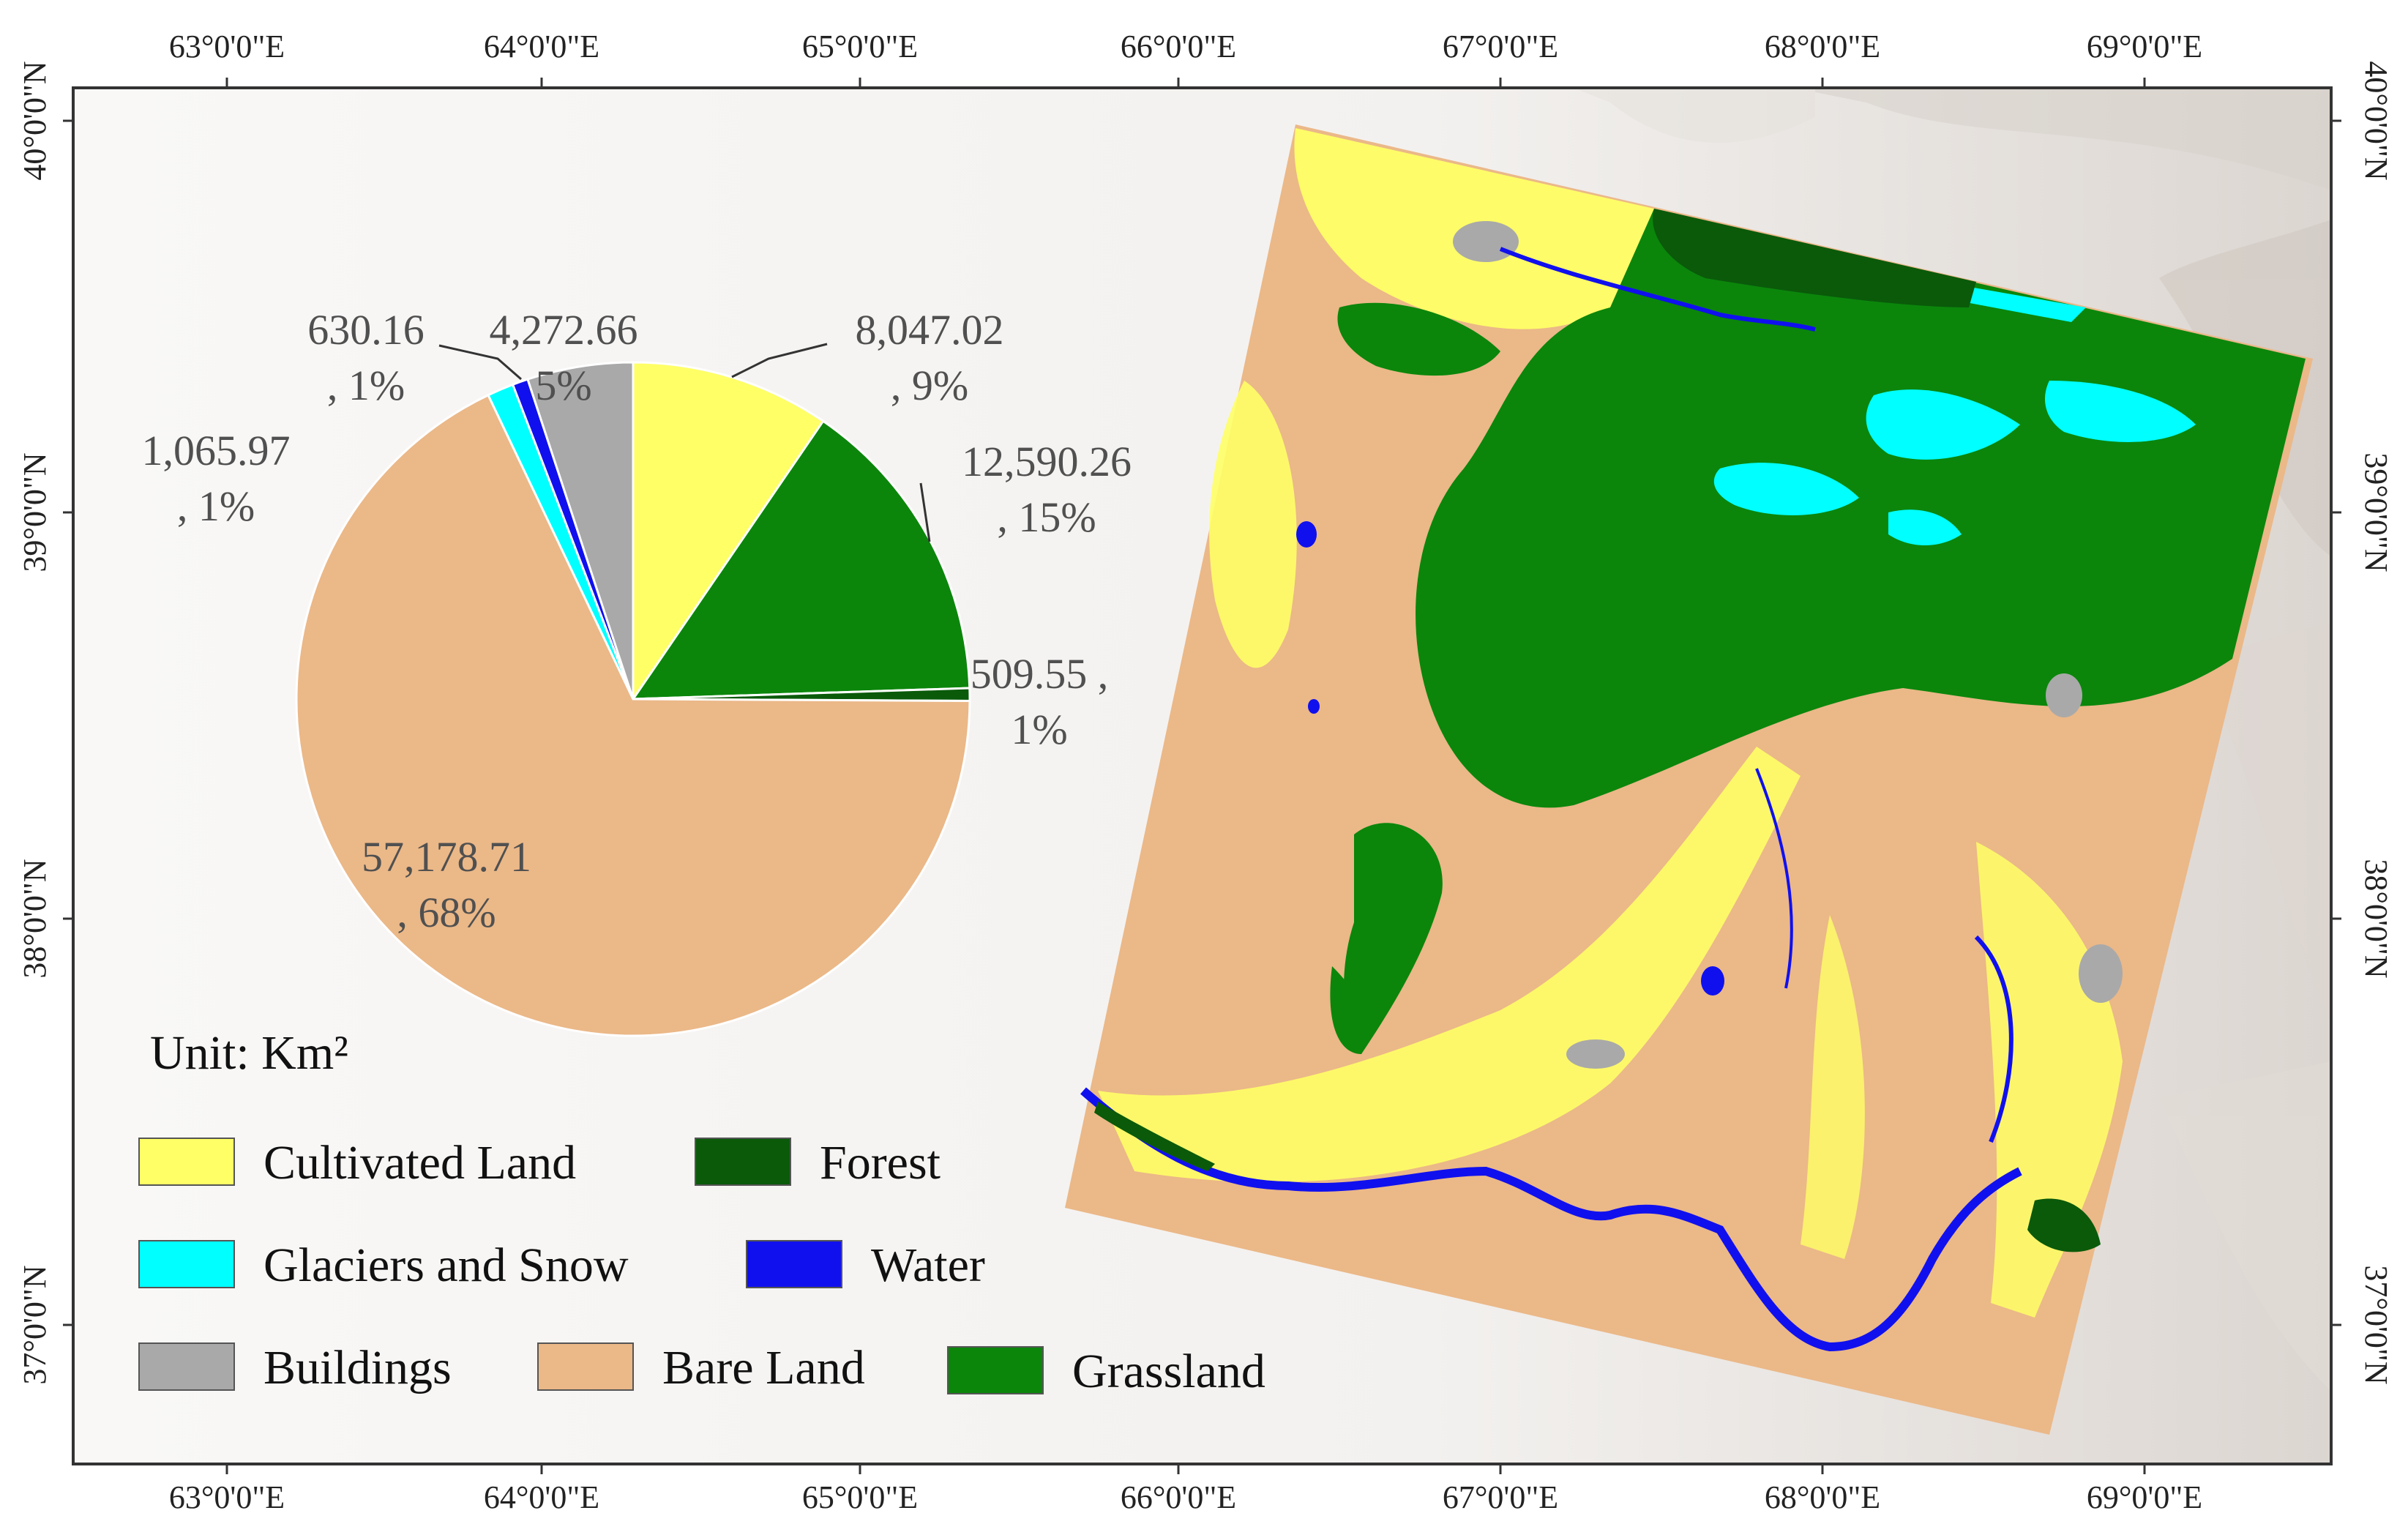 The width and height of the screenshot is (2408, 1535). I want to click on pie-label-value: 630.16, so click(366, 330).